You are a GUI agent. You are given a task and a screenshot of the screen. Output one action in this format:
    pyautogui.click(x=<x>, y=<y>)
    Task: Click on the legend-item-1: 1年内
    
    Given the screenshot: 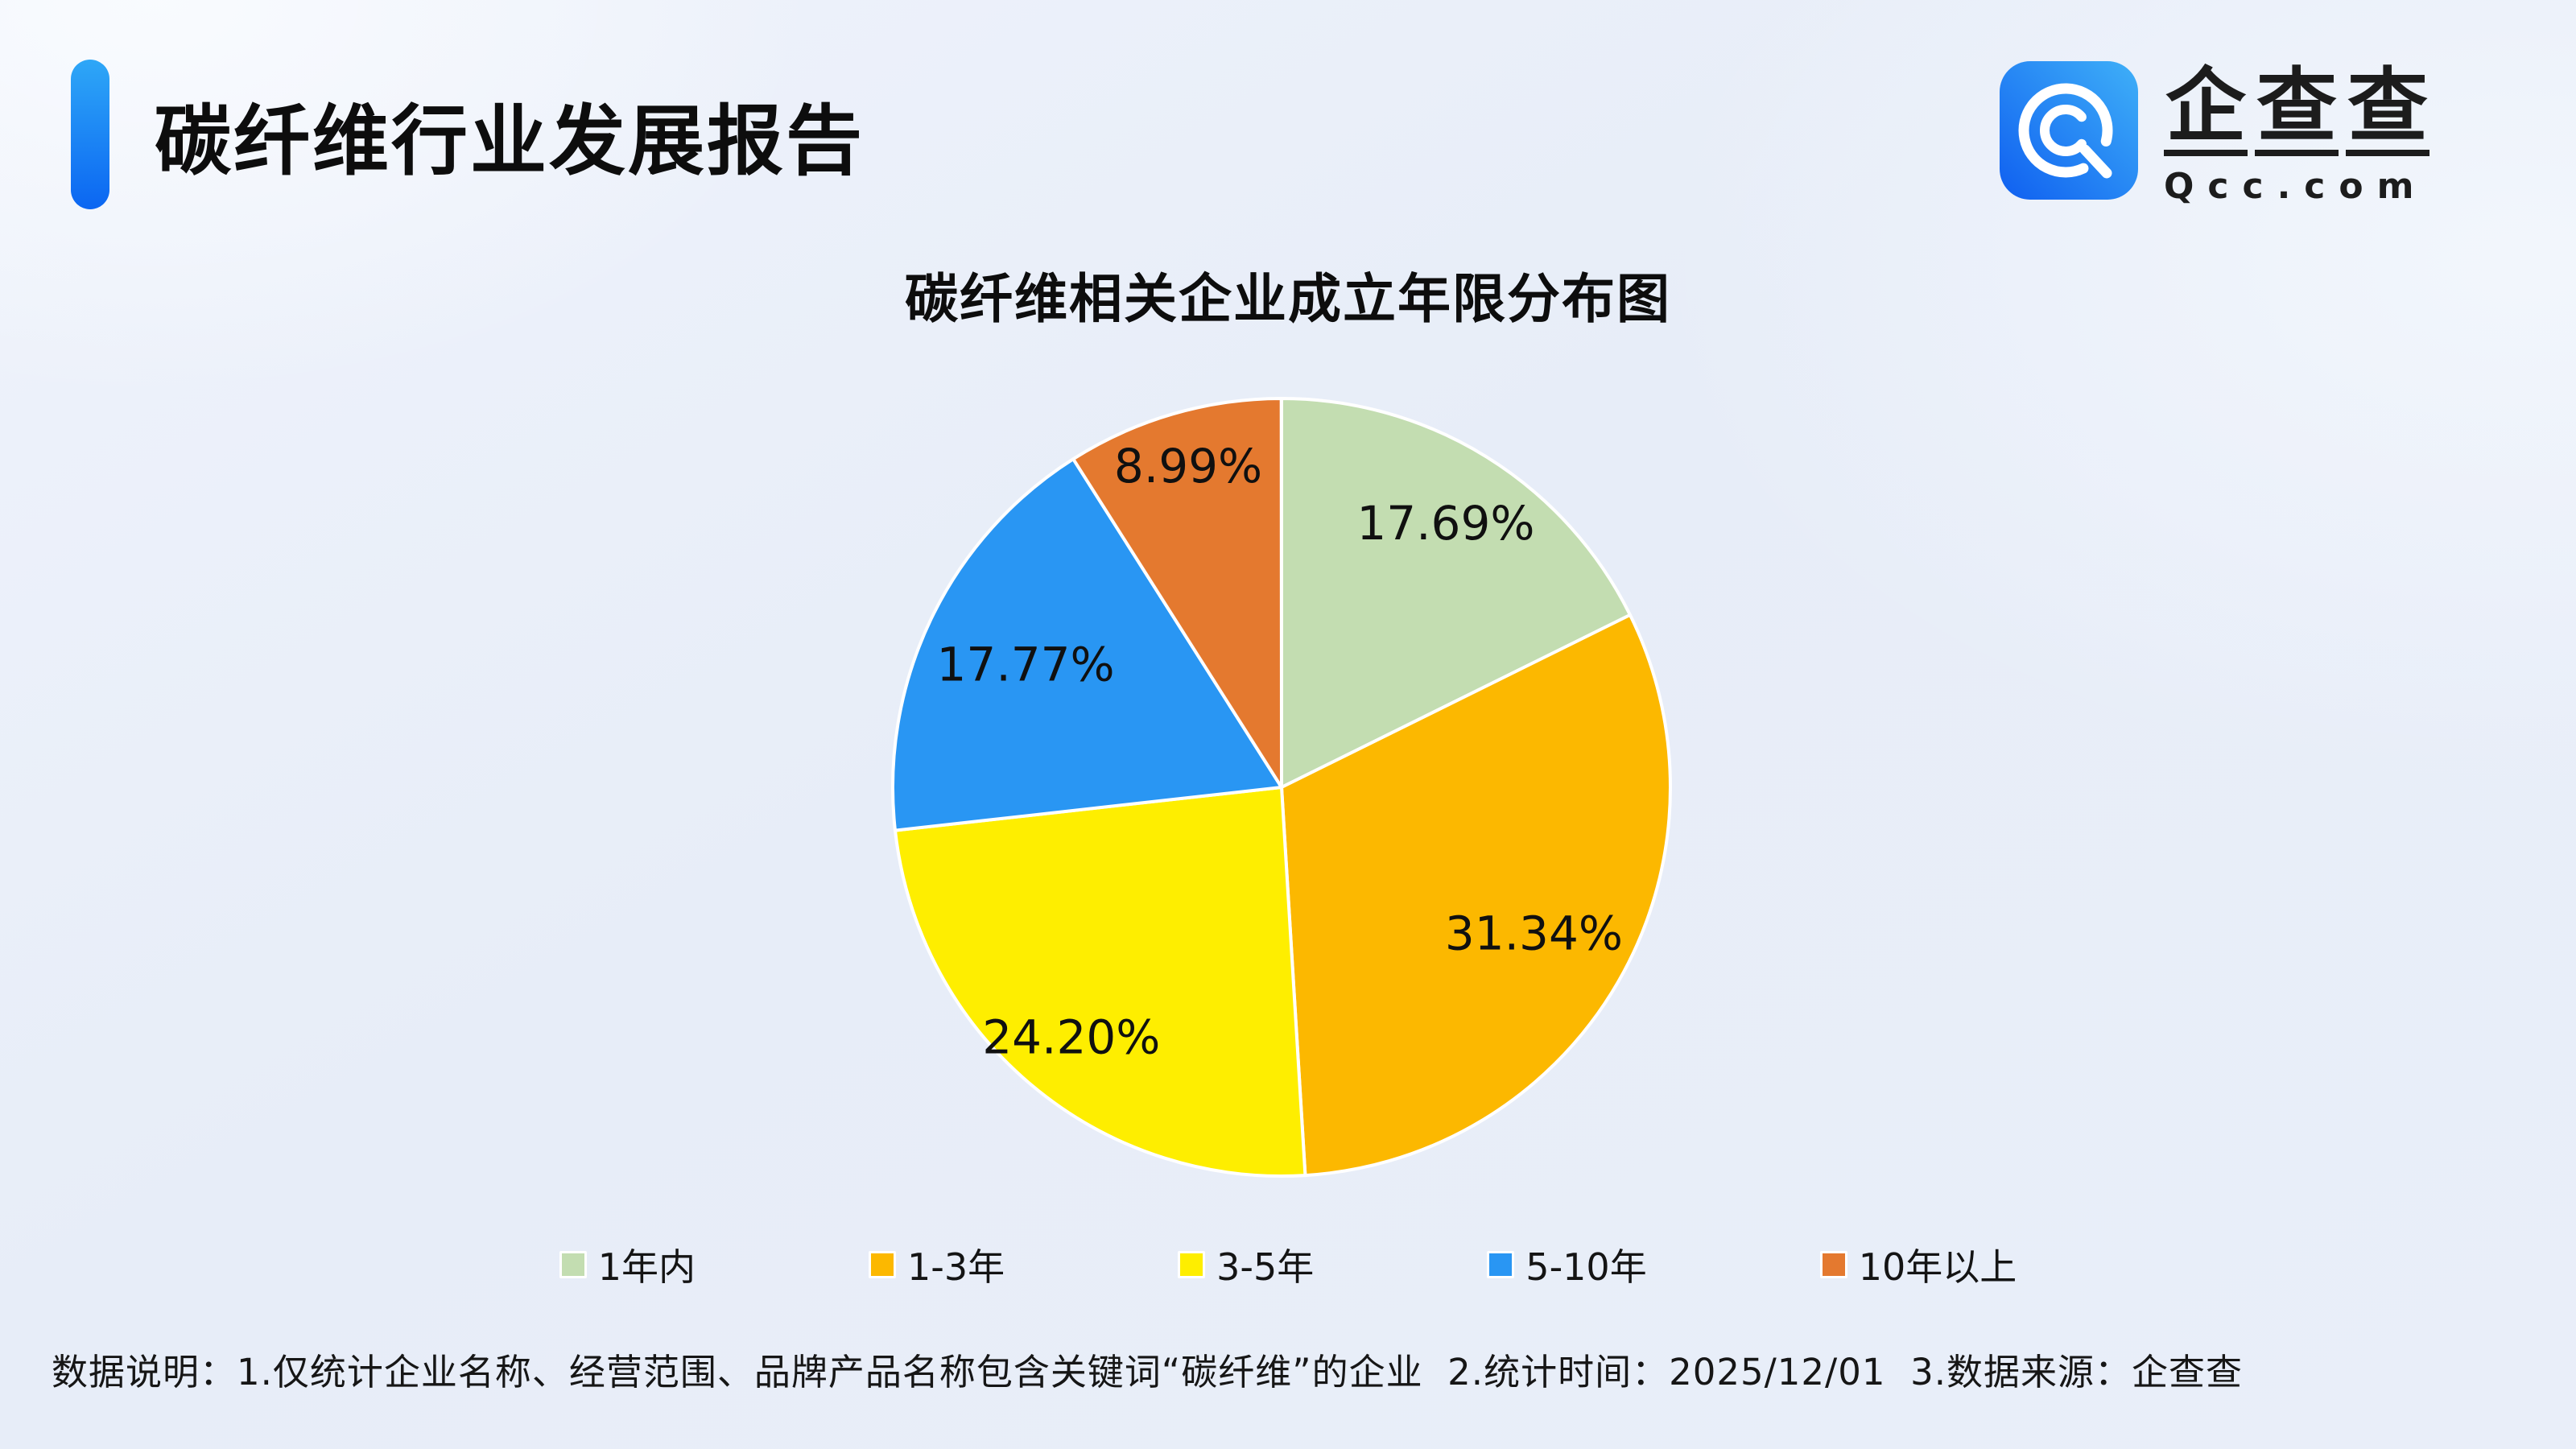 What is the action you would take?
    pyautogui.click(x=627, y=1264)
    